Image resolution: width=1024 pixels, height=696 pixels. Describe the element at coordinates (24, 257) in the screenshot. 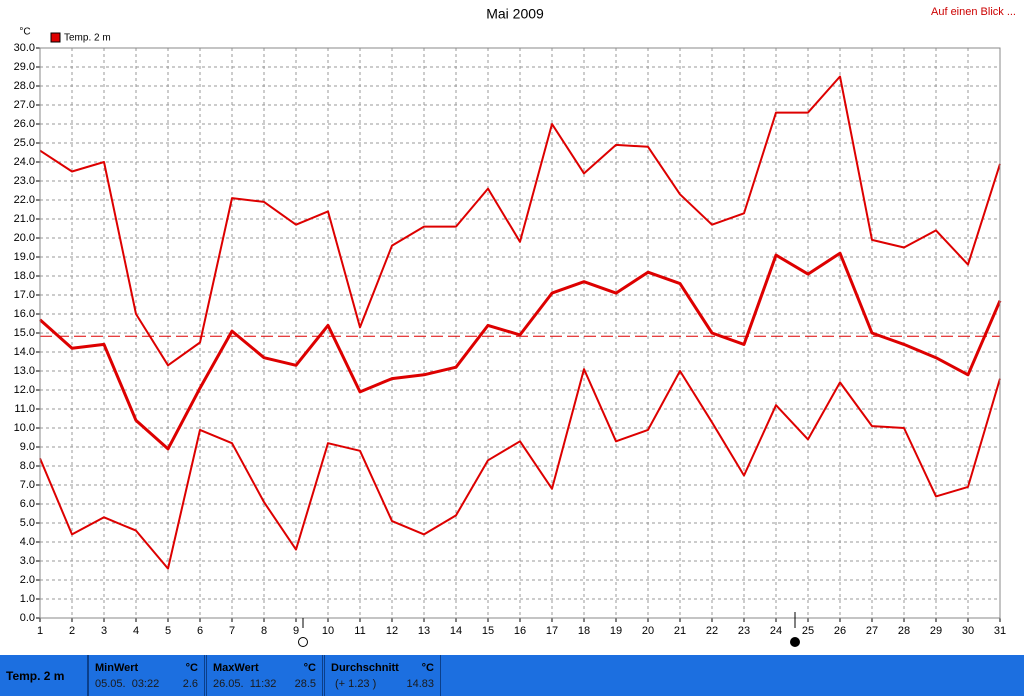

I see `y-tick-label: 19.0` at that location.